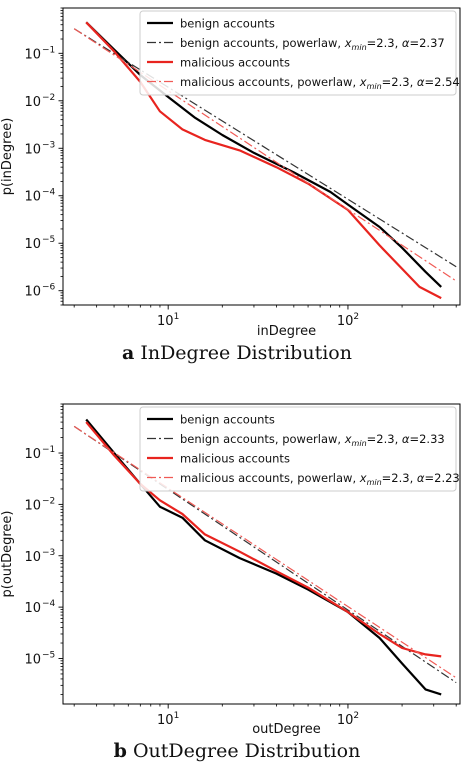  I want to click on x-axis-label: outDegree, so click(286, 729).